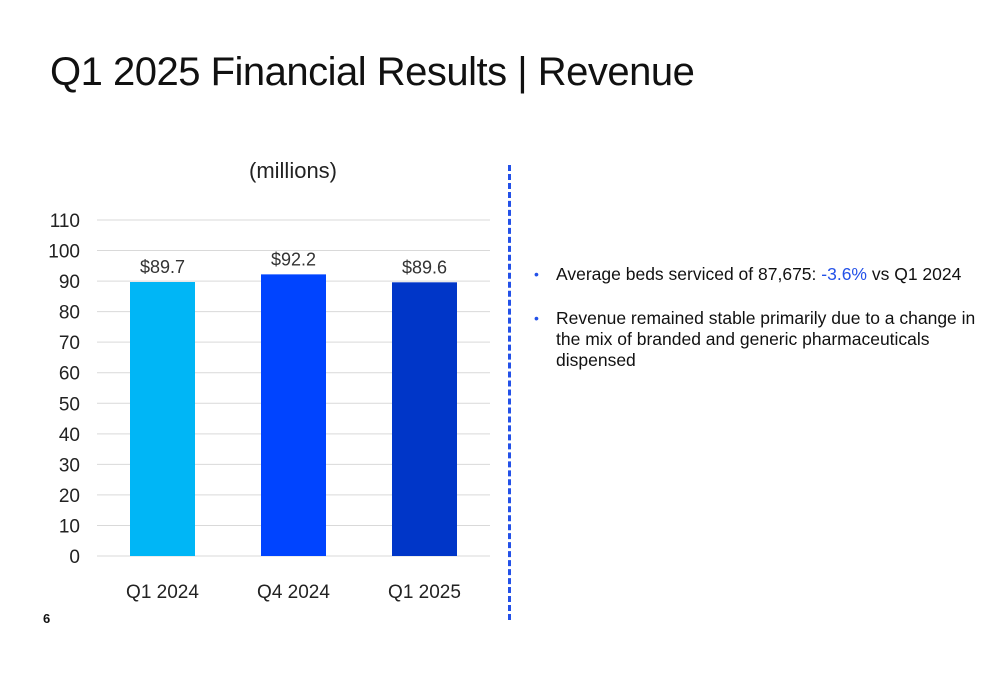  Describe the element at coordinates (69, 343) in the screenshot. I see `y-tick-label: 70` at that location.